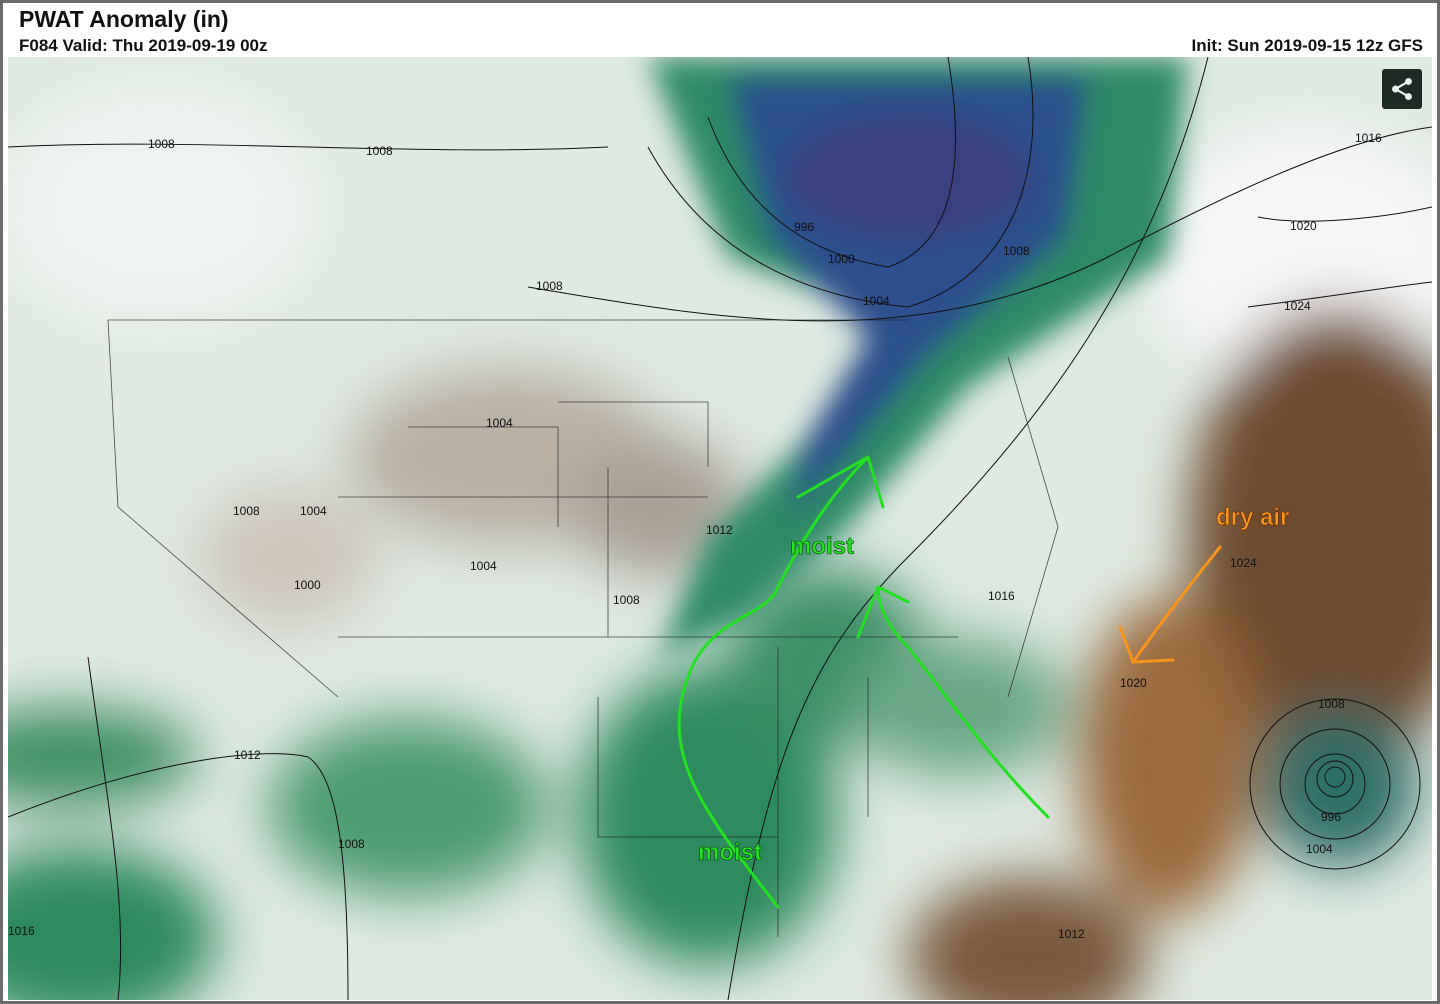 The image size is (1440, 1004). I want to click on dry-air-annotation: dry air, so click(1252, 517).